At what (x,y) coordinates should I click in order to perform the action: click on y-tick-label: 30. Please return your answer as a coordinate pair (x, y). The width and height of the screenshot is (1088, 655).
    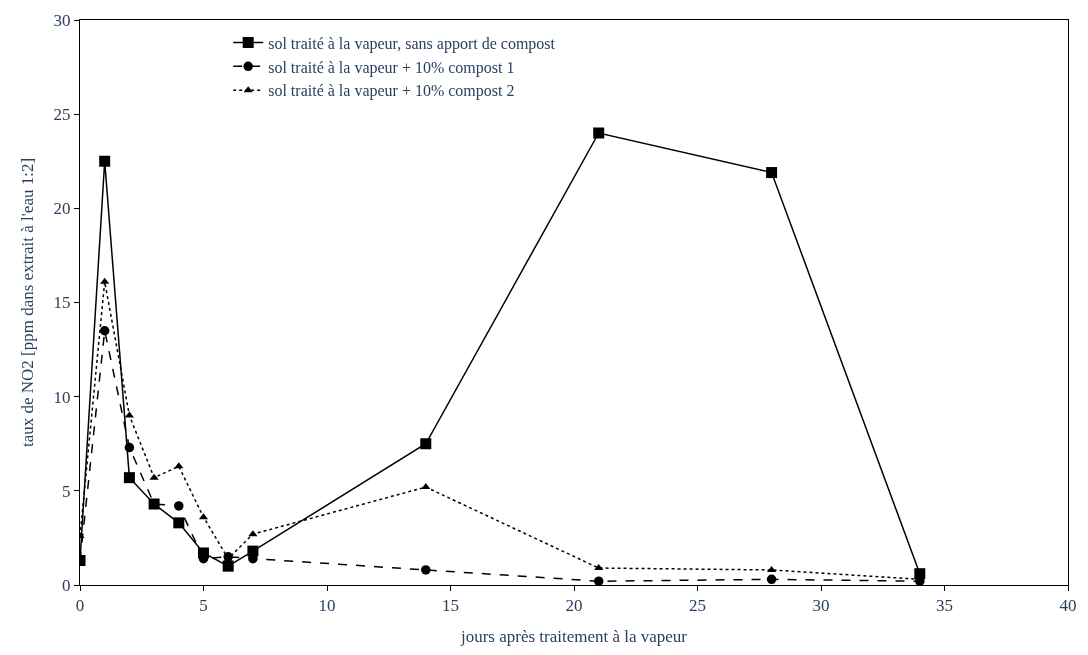
    Looking at the image, I should click on (62, 20).